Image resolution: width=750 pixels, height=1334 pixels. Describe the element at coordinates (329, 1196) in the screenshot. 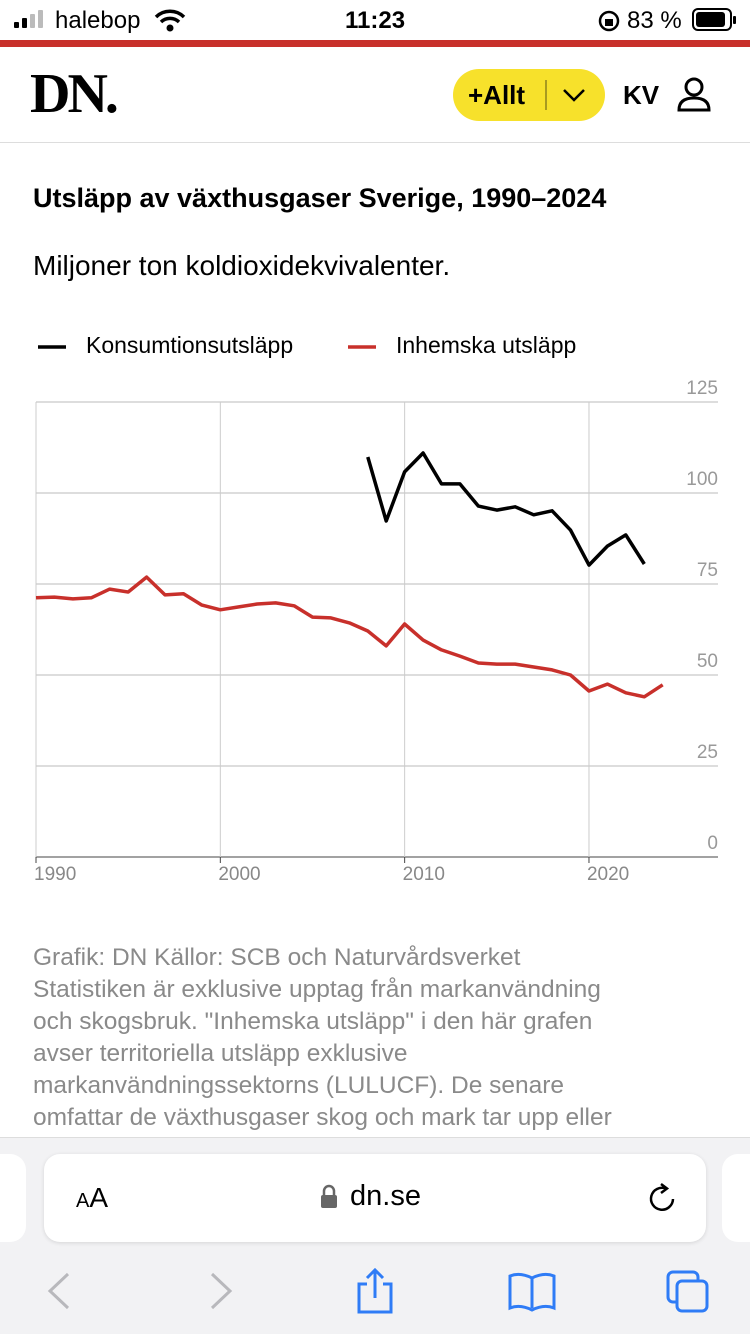

I see `lock-icon` at that location.